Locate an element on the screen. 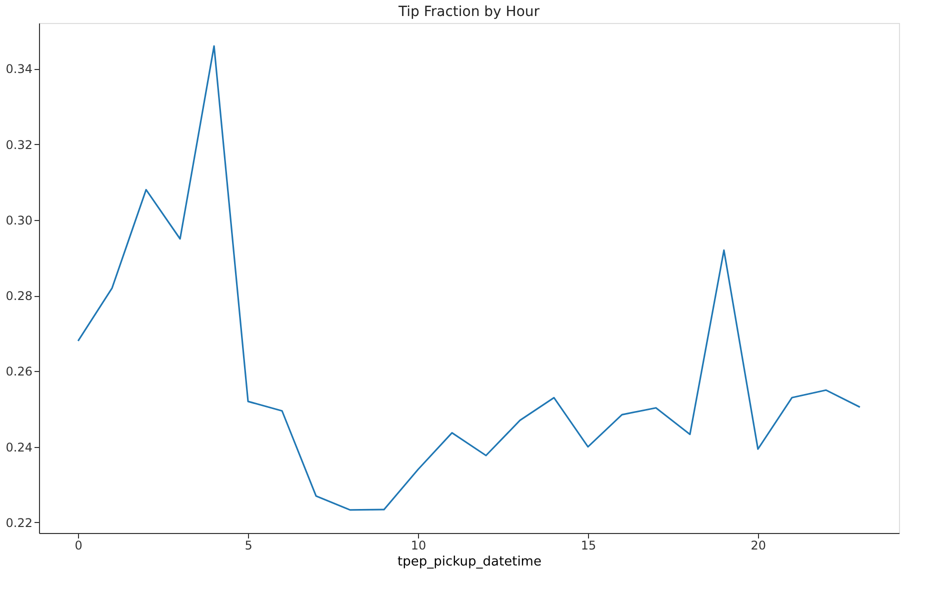 This screenshot has height=607, width=936. y-tick-label: 0.26 is located at coordinates (19, 371).